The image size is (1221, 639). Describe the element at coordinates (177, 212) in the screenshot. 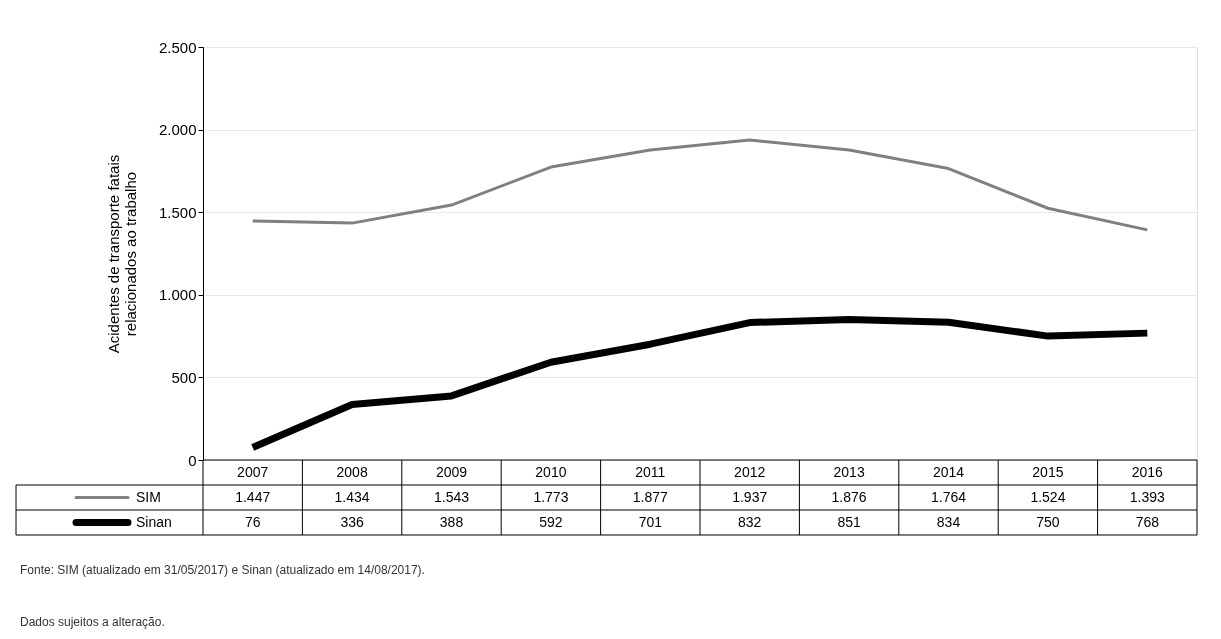

I see `y-tick-label: 1.500` at that location.